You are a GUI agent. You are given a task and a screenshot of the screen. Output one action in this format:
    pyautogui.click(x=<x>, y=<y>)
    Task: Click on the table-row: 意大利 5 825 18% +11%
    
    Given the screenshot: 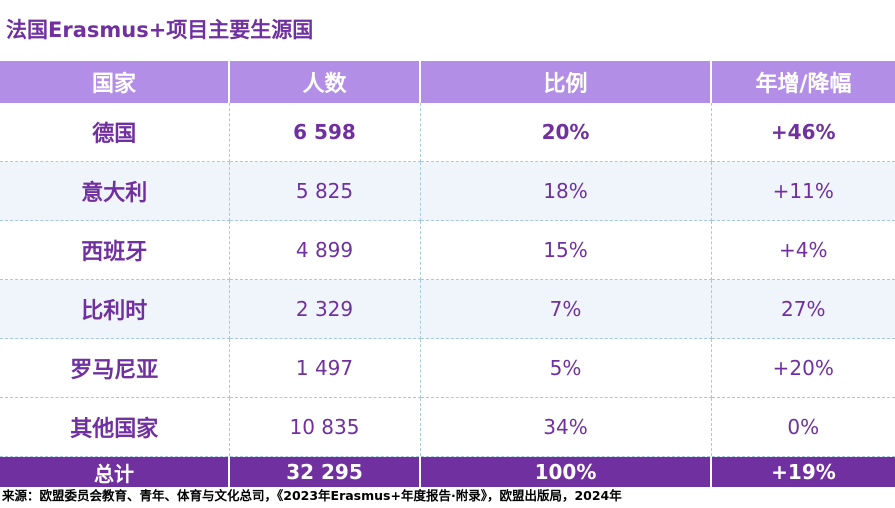 What is the action you would take?
    pyautogui.click(x=447, y=191)
    